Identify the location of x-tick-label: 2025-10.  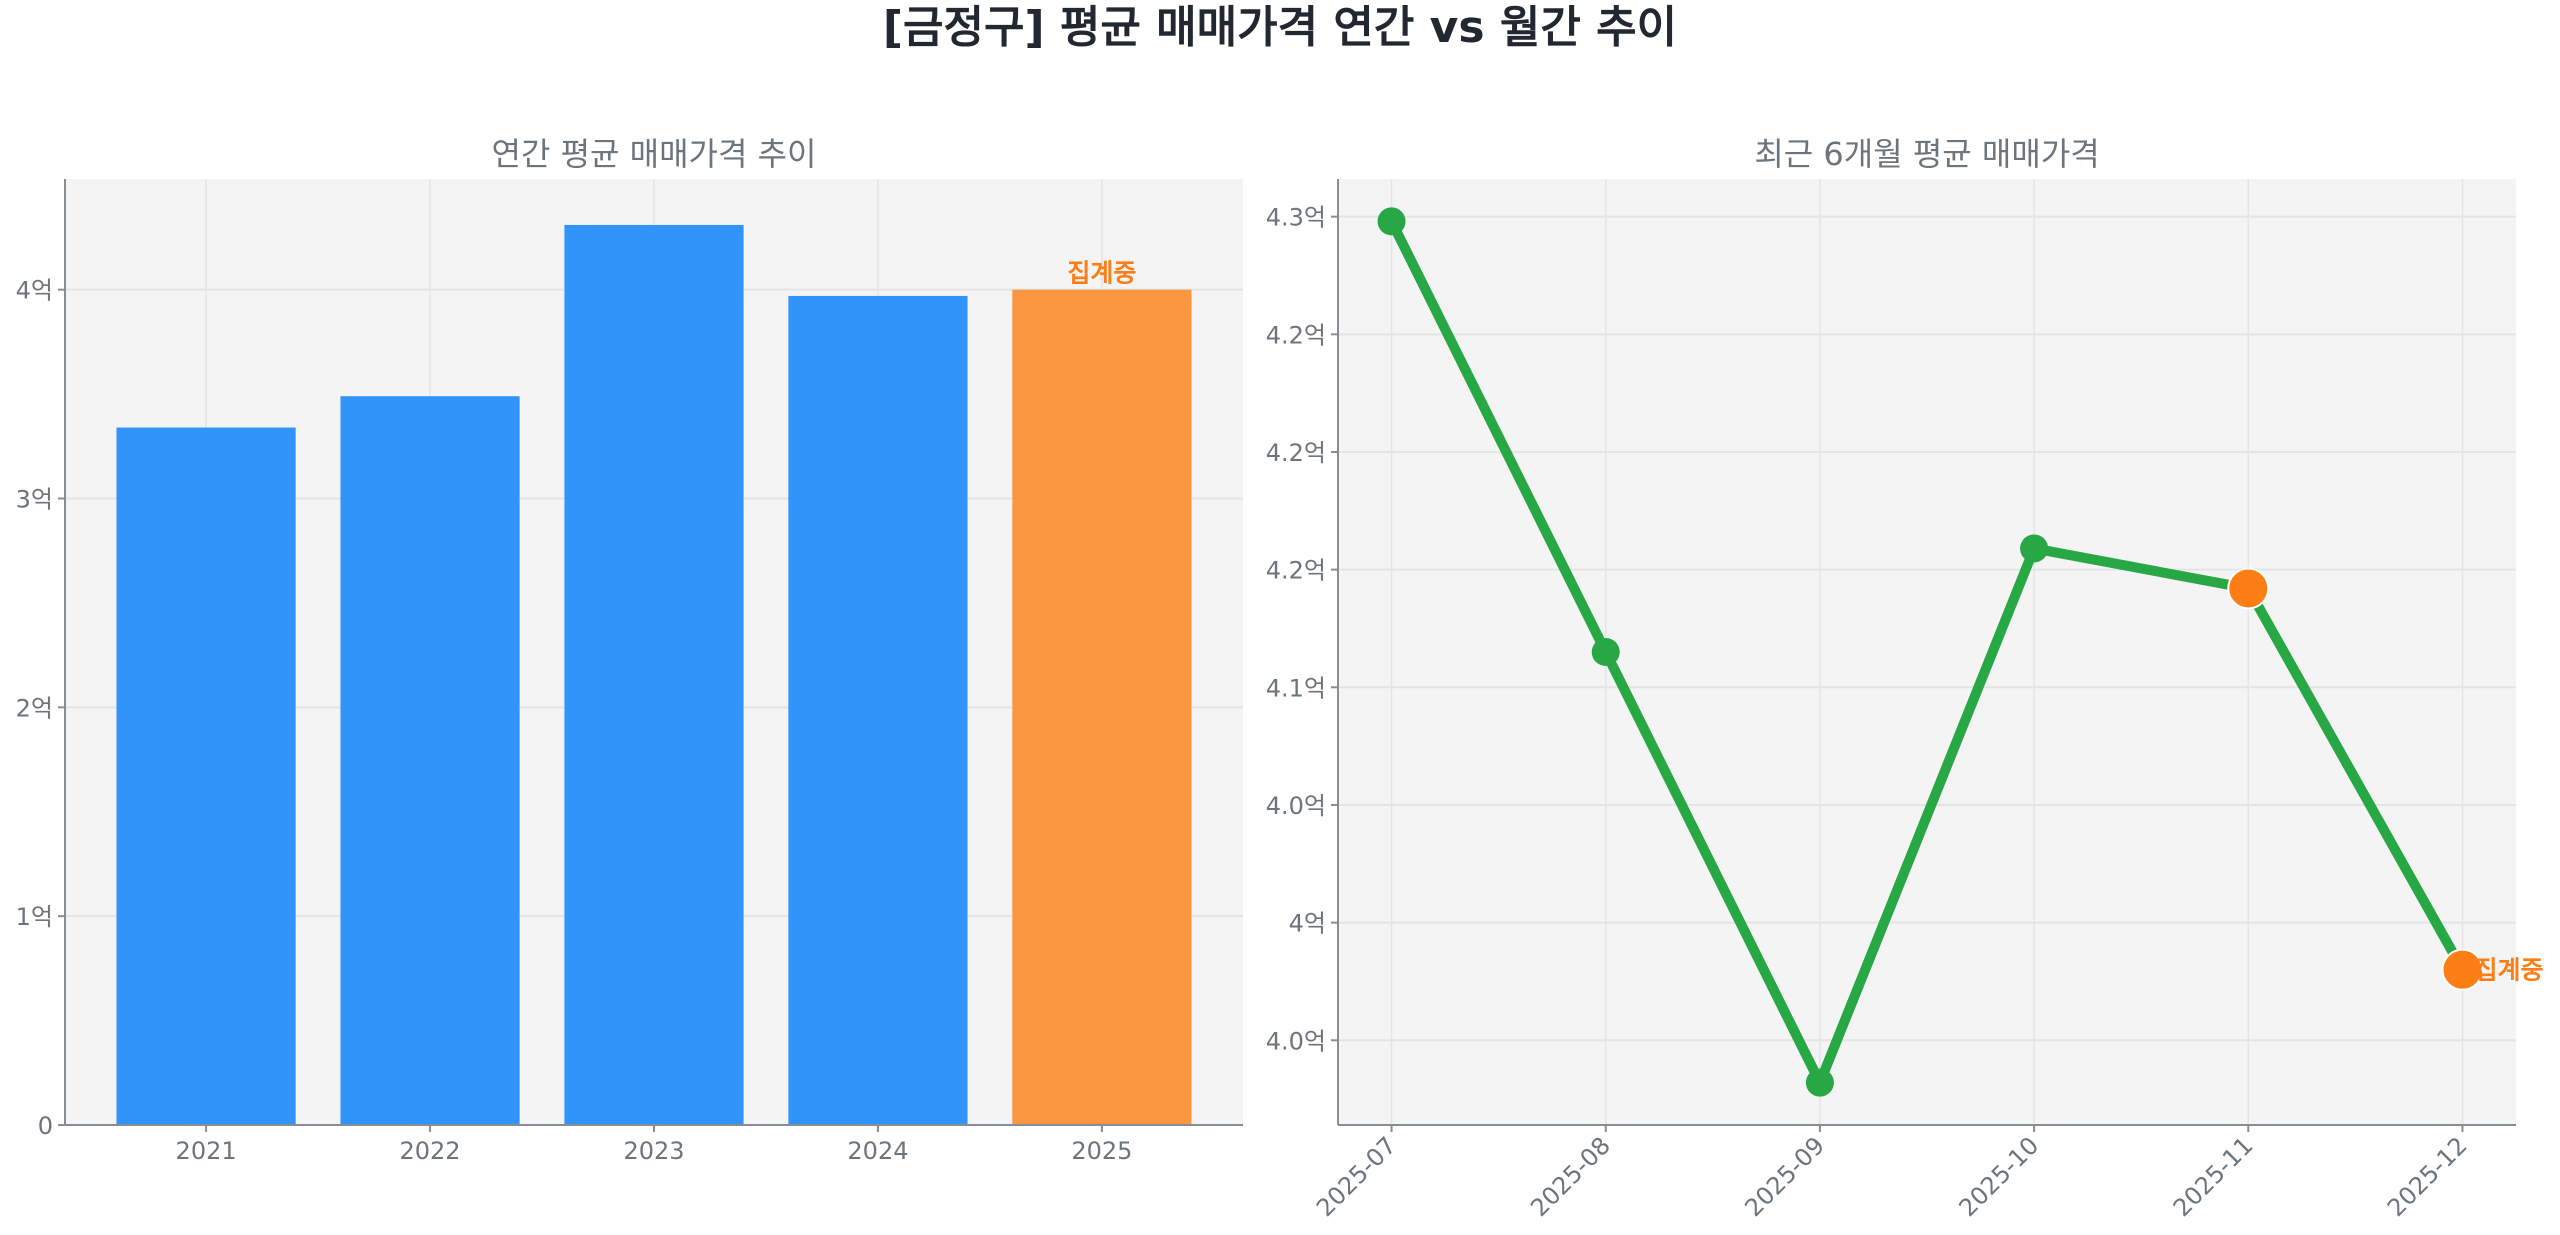
(1999, 1176).